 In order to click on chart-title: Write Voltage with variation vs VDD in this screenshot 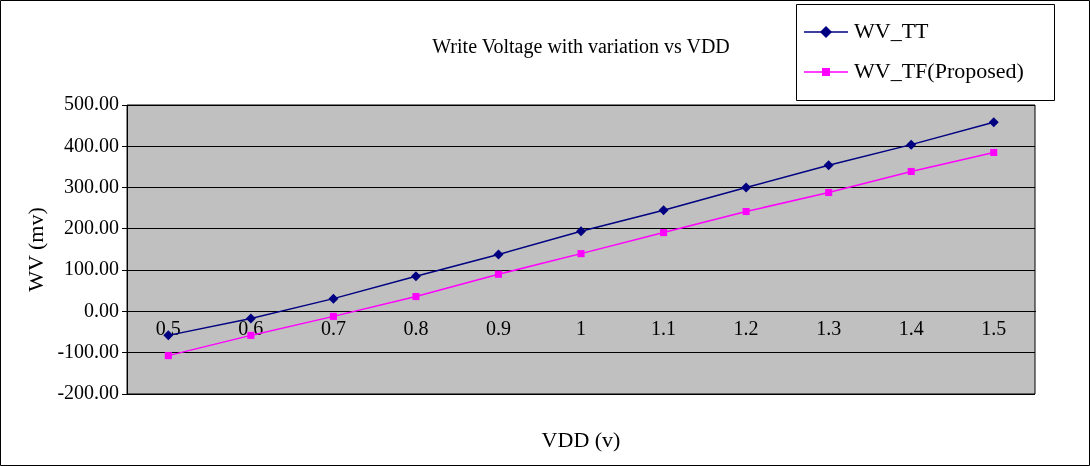, I will do `click(581, 47)`.